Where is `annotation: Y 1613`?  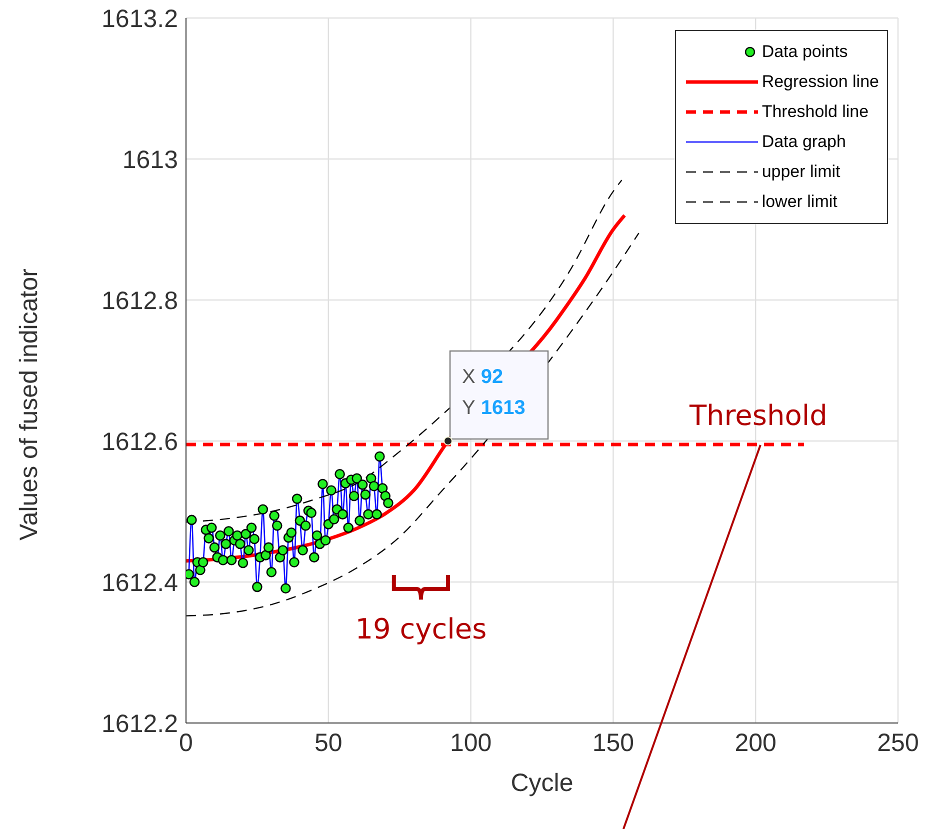
annotation: Y 1613 is located at coordinates (494, 408).